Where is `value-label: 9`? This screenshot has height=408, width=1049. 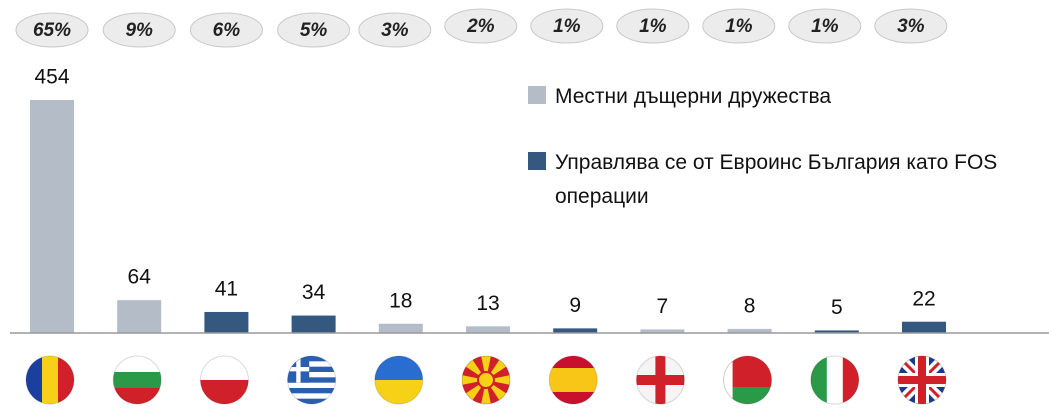 value-label: 9 is located at coordinates (575, 305).